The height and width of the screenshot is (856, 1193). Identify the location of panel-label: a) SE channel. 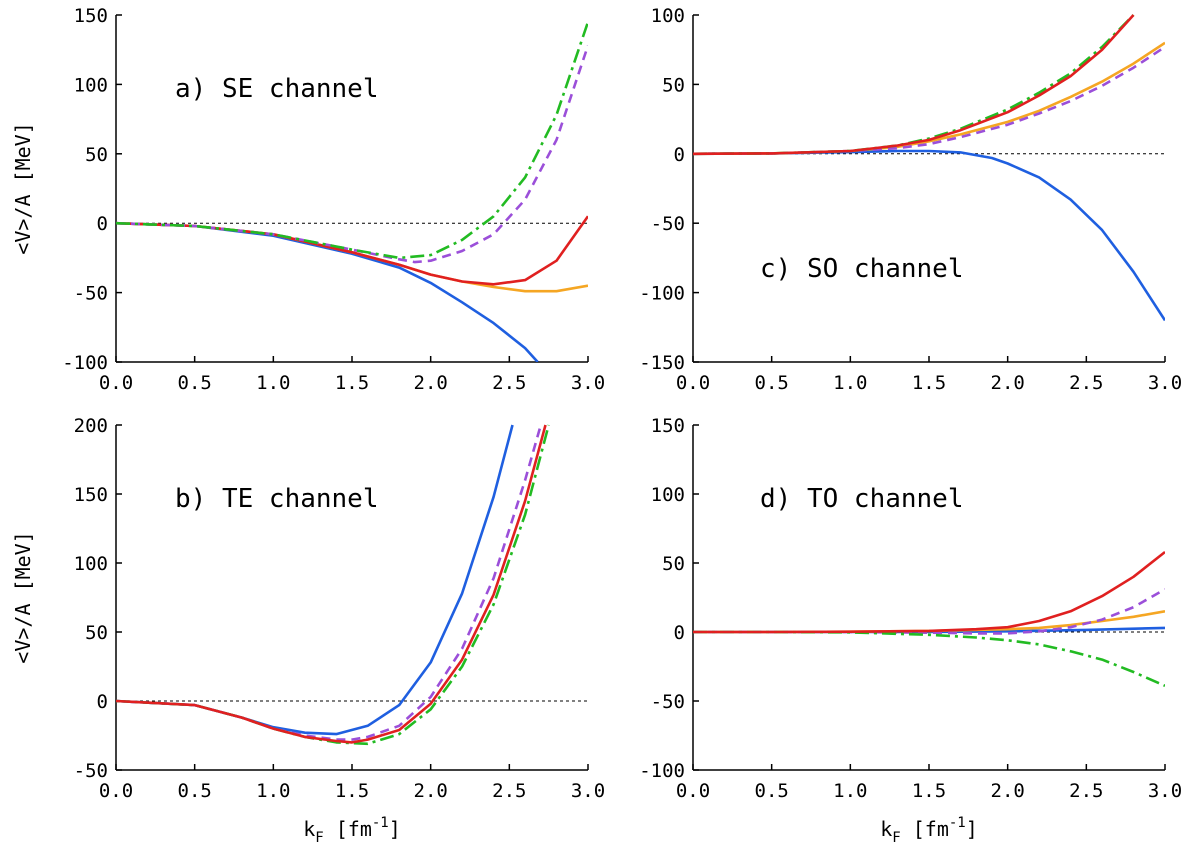
(277, 89).